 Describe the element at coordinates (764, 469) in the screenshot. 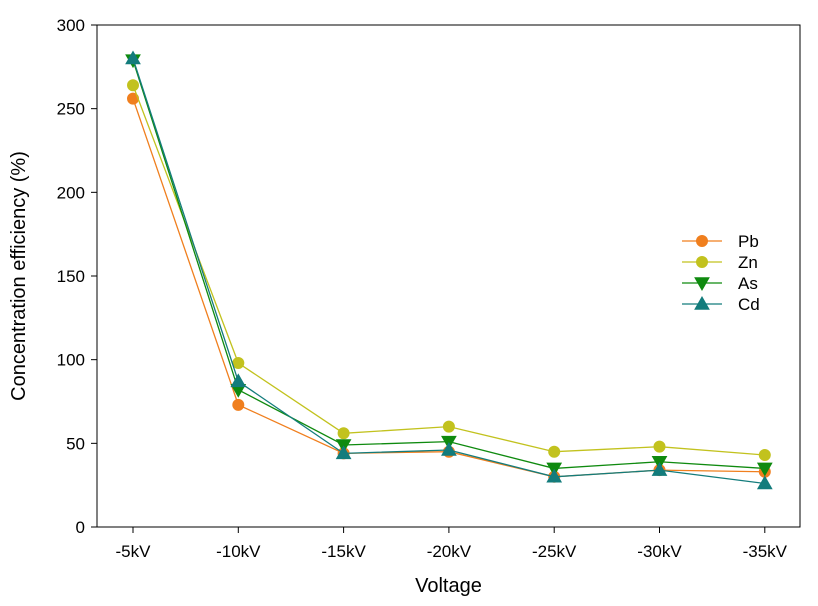

I see `data-point-as` at that location.